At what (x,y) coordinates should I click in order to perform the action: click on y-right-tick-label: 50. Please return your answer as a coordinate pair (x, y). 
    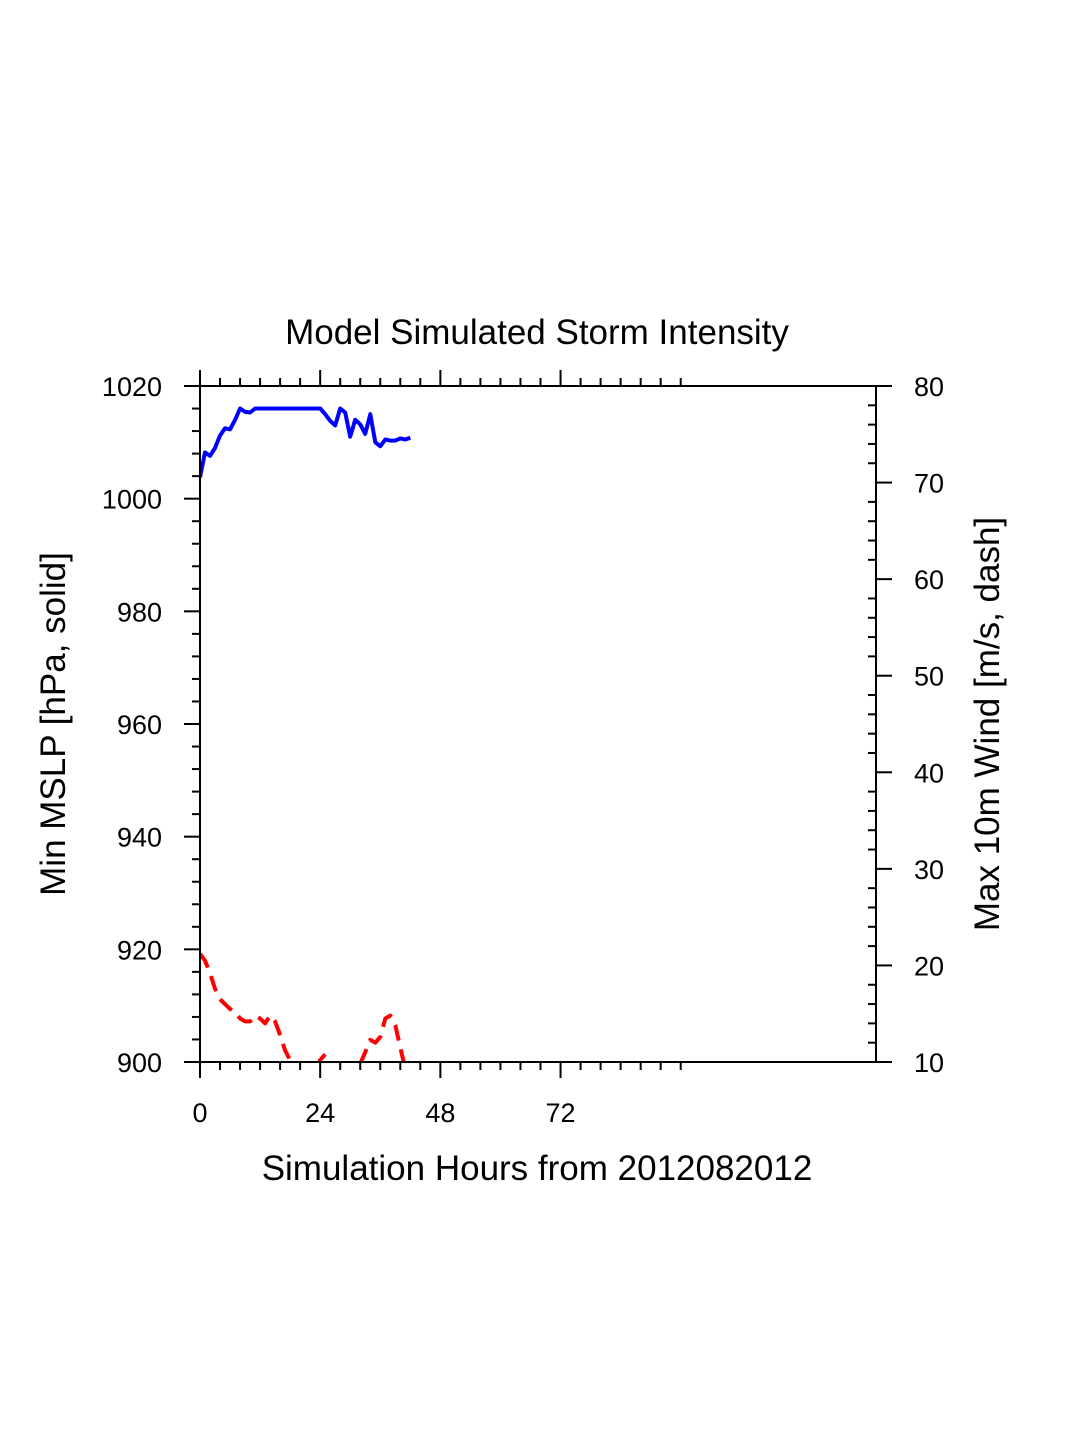
    Looking at the image, I should click on (929, 677).